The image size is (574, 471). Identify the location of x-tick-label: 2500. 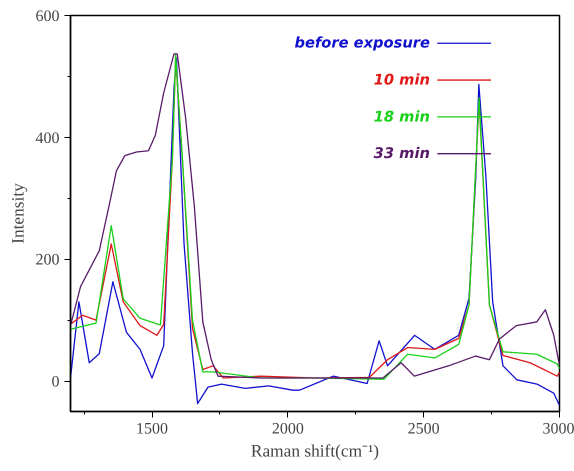
(424, 429).